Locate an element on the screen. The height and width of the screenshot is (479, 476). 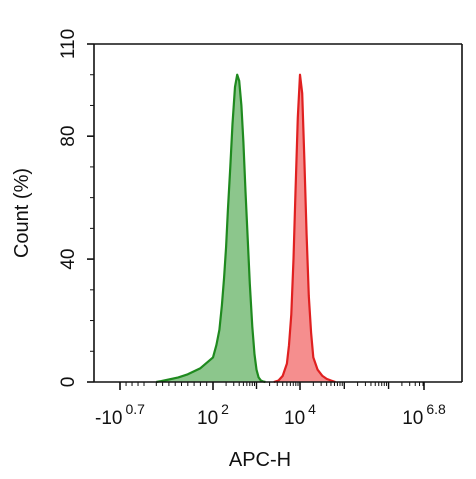
y-tick-label: 110 is located at coordinates (68, 44).